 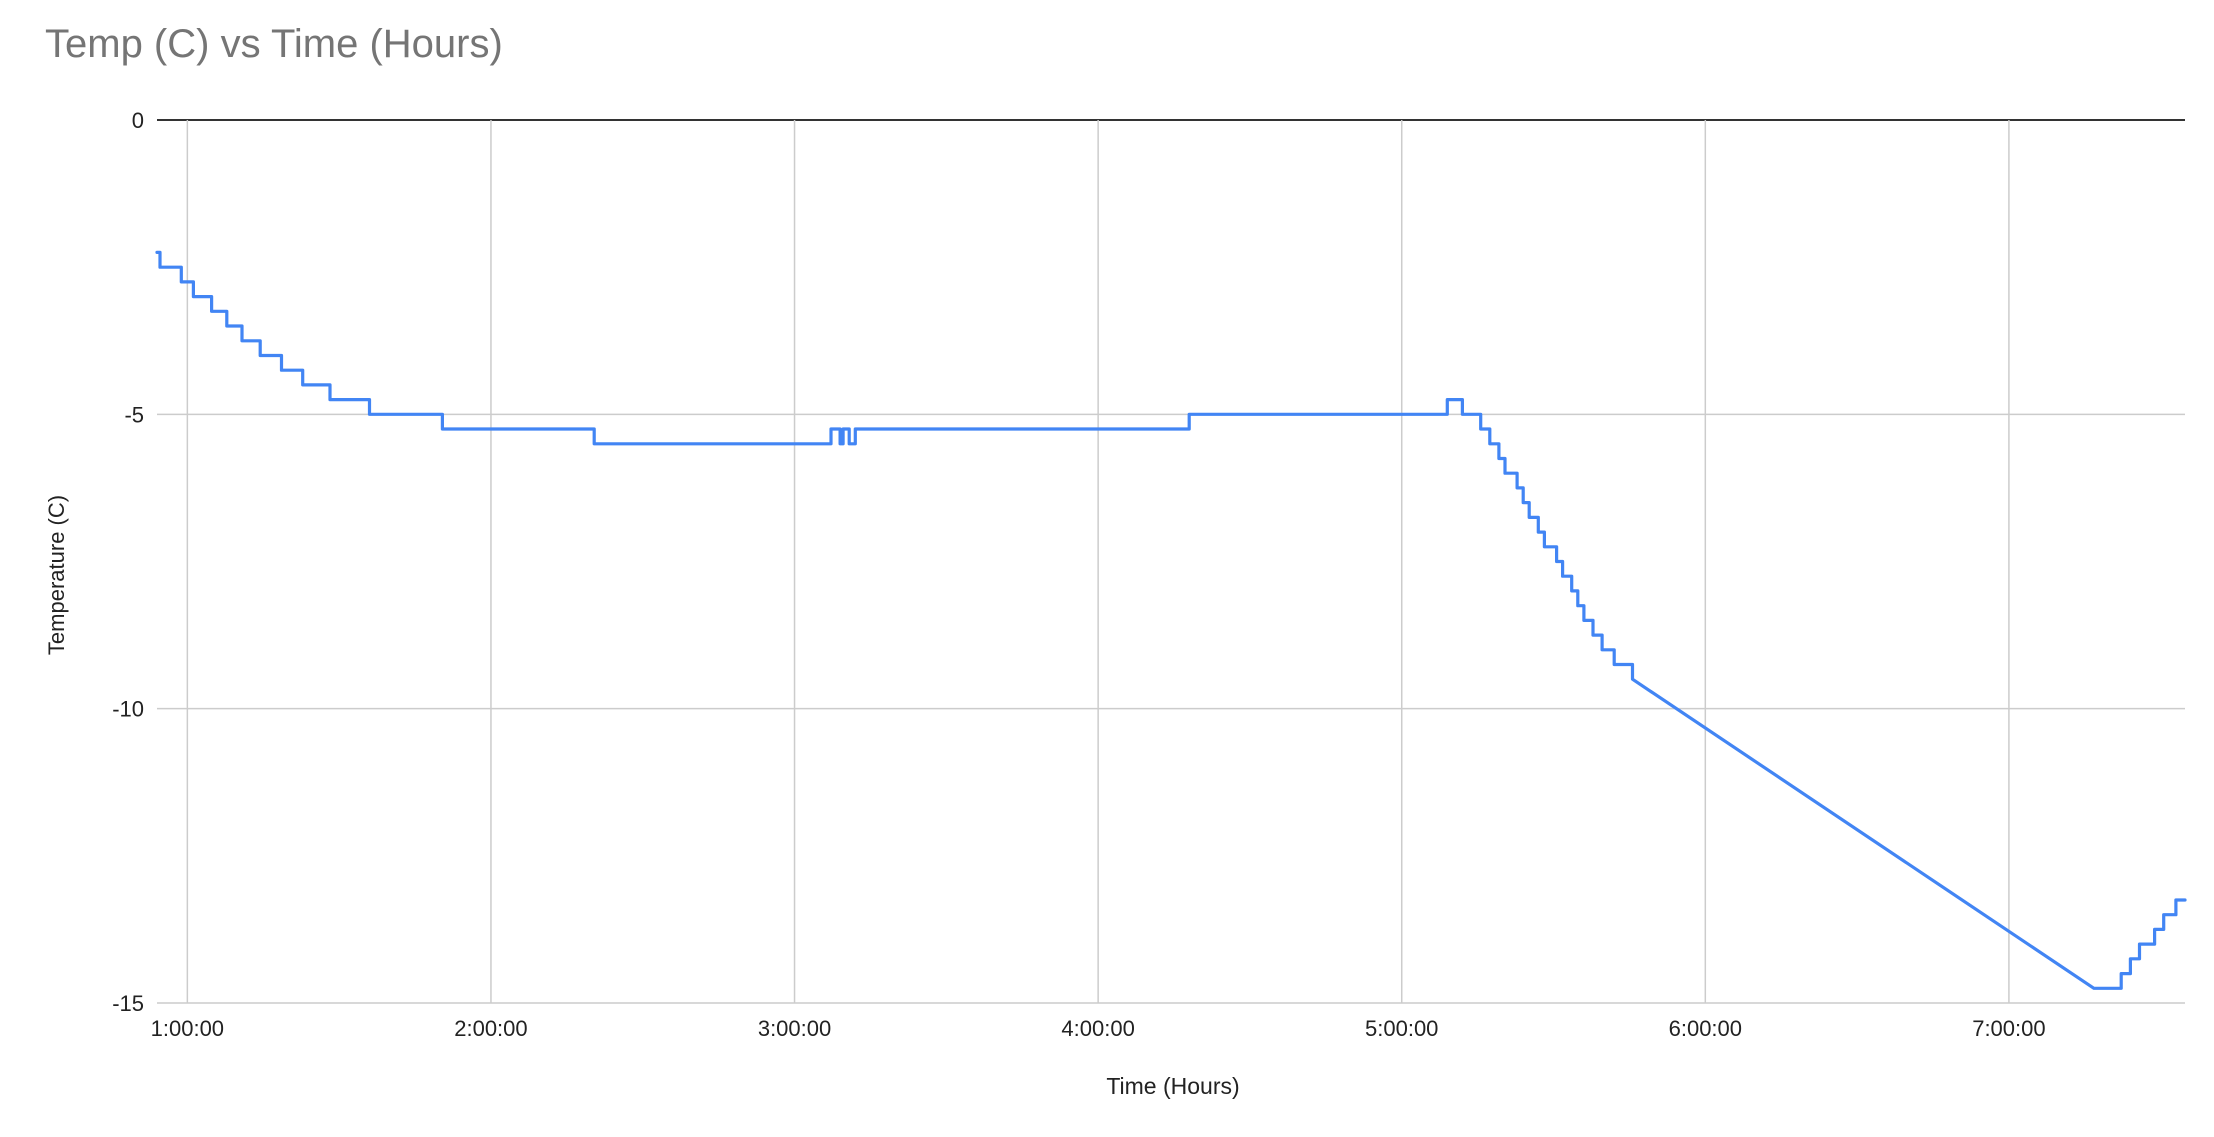 What do you see at coordinates (187, 1028) in the screenshot?
I see `x-tick-label: 1:00:00` at bounding box center [187, 1028].